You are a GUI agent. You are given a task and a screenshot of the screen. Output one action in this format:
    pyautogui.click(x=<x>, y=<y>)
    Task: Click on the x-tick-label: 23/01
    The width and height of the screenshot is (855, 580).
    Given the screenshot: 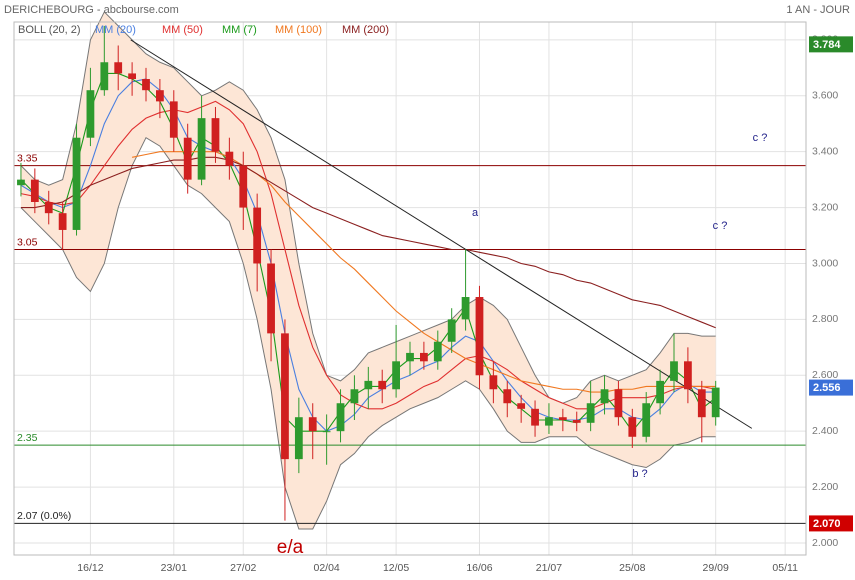 What is the action you would take?
    pyautogui.click(x=174, y=568)
    